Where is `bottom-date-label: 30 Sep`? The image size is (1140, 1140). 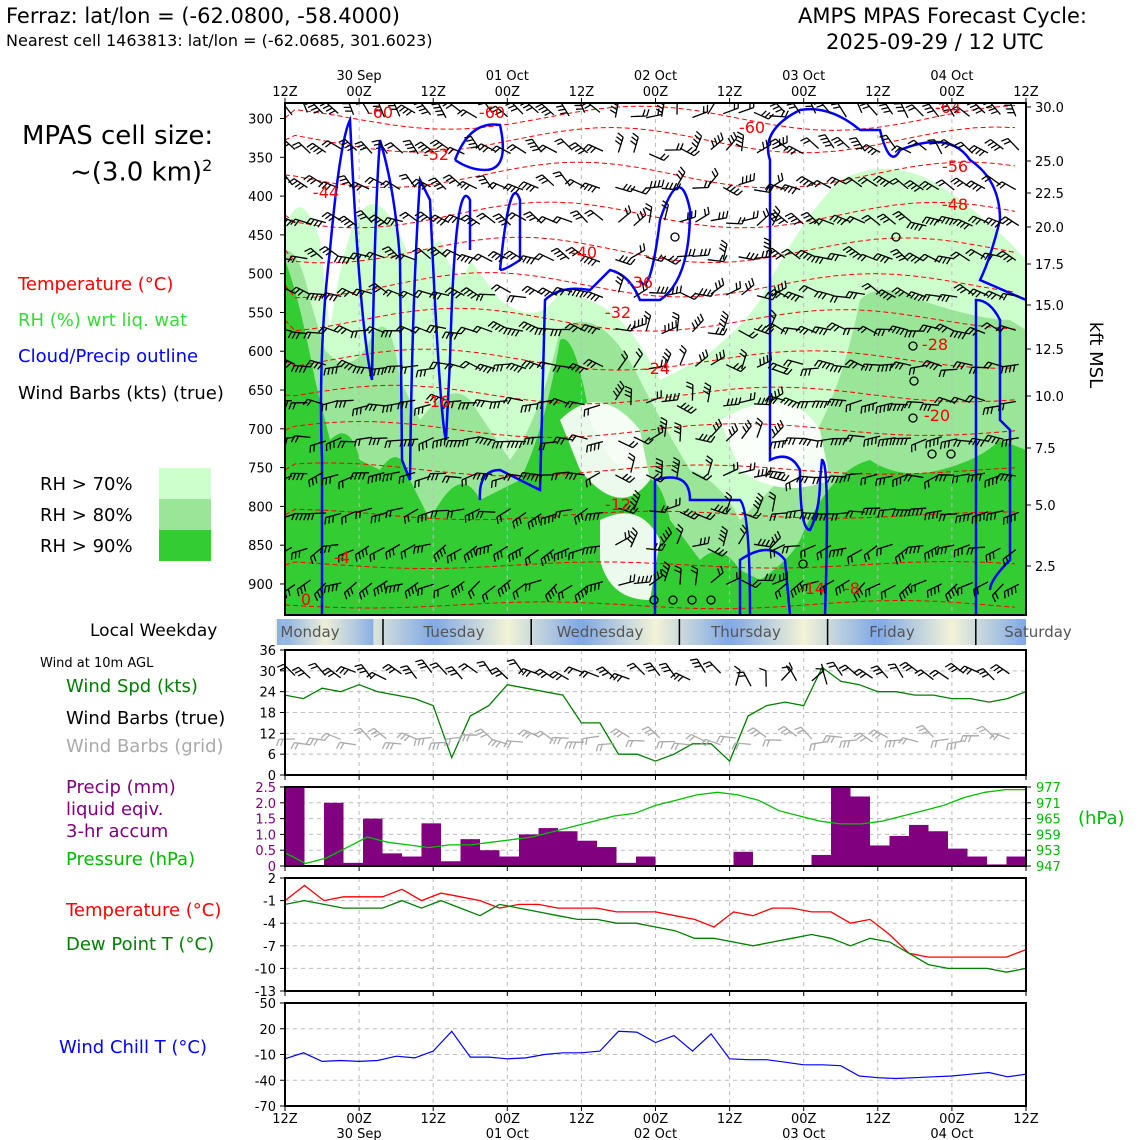
bottom-date-label: 30 Sep is located at coordinates (359, 1133).